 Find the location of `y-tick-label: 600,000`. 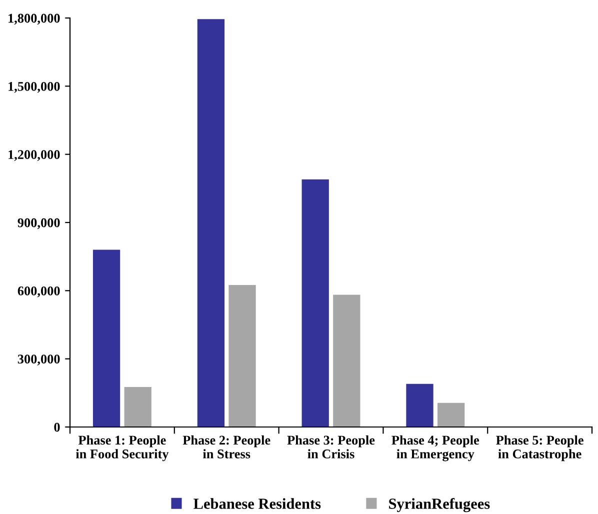

y-tick-label: 600,000 is located at coordinates (39, 292).